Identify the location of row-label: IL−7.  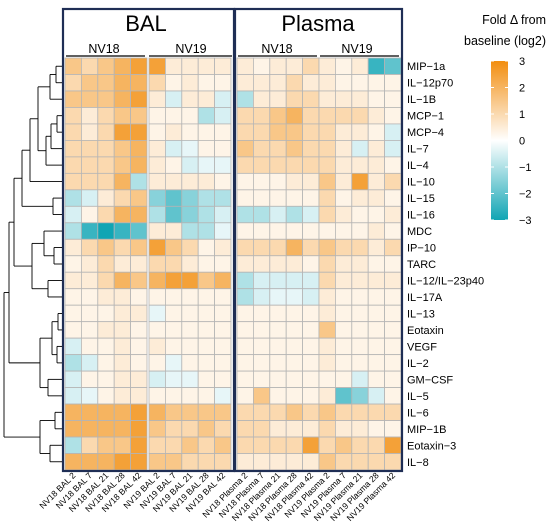
(418, 150).